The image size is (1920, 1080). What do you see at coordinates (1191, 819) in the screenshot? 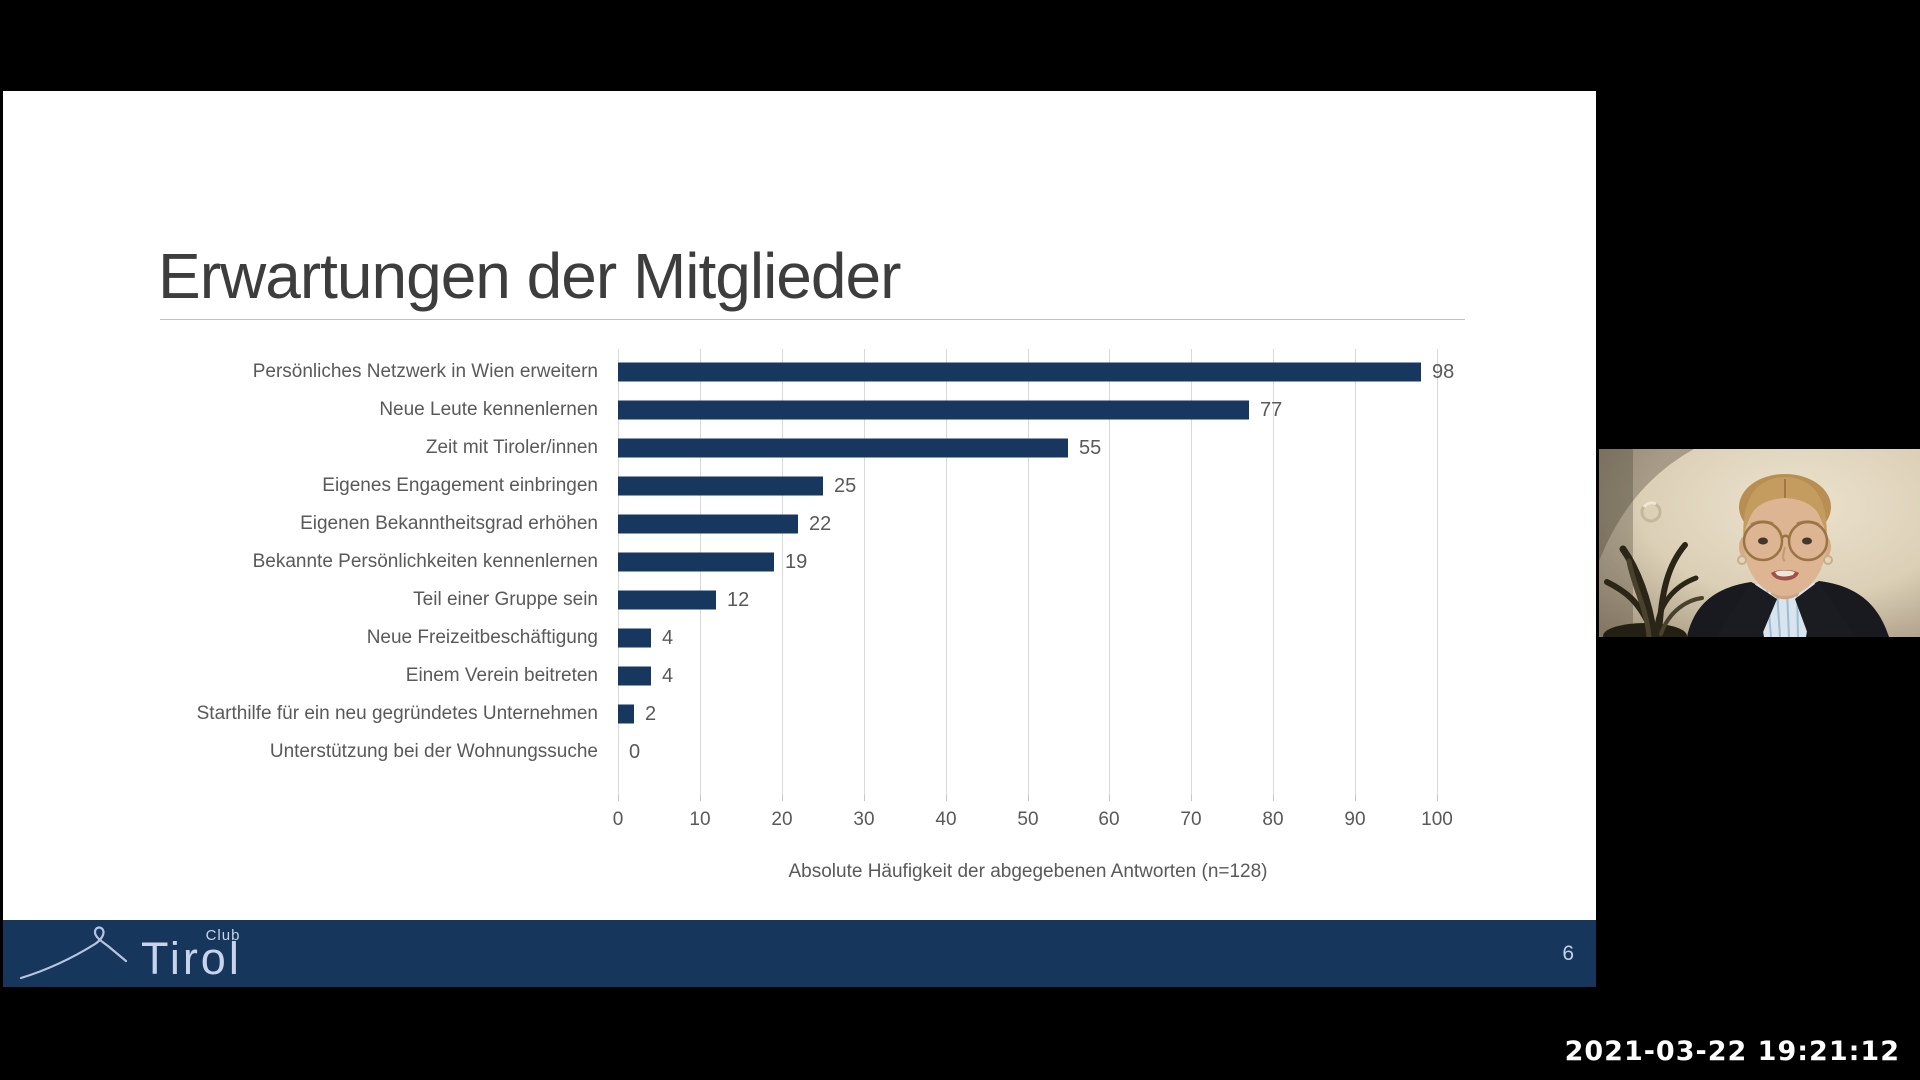
I see `x-axis-tick-label: 70` at bounding box center [1191, 819].